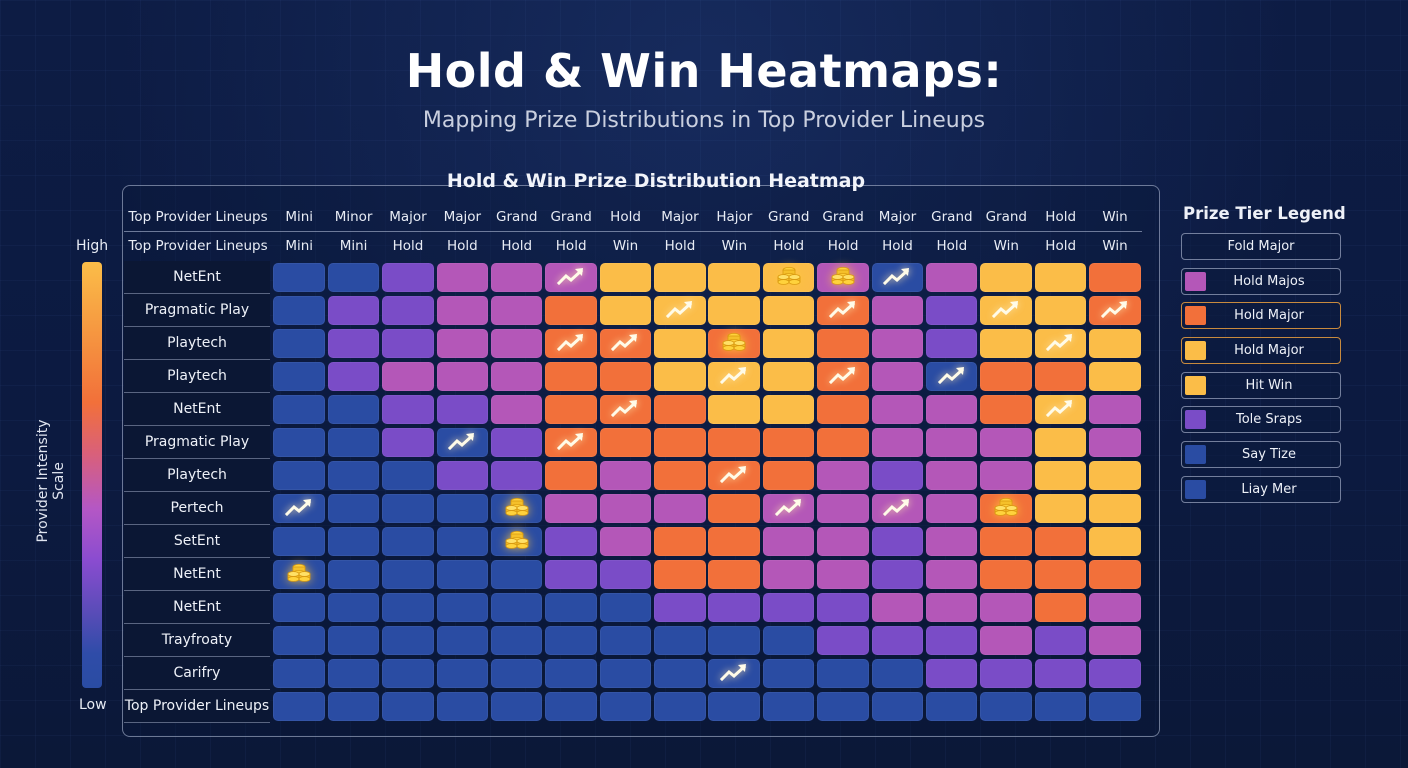 Image resolution: width=1408 pixels, height=768 pixels. Describe the element at coordinates (1261, 420) in the screenshot. I see `legend-item: Tole Sraps` at that location.